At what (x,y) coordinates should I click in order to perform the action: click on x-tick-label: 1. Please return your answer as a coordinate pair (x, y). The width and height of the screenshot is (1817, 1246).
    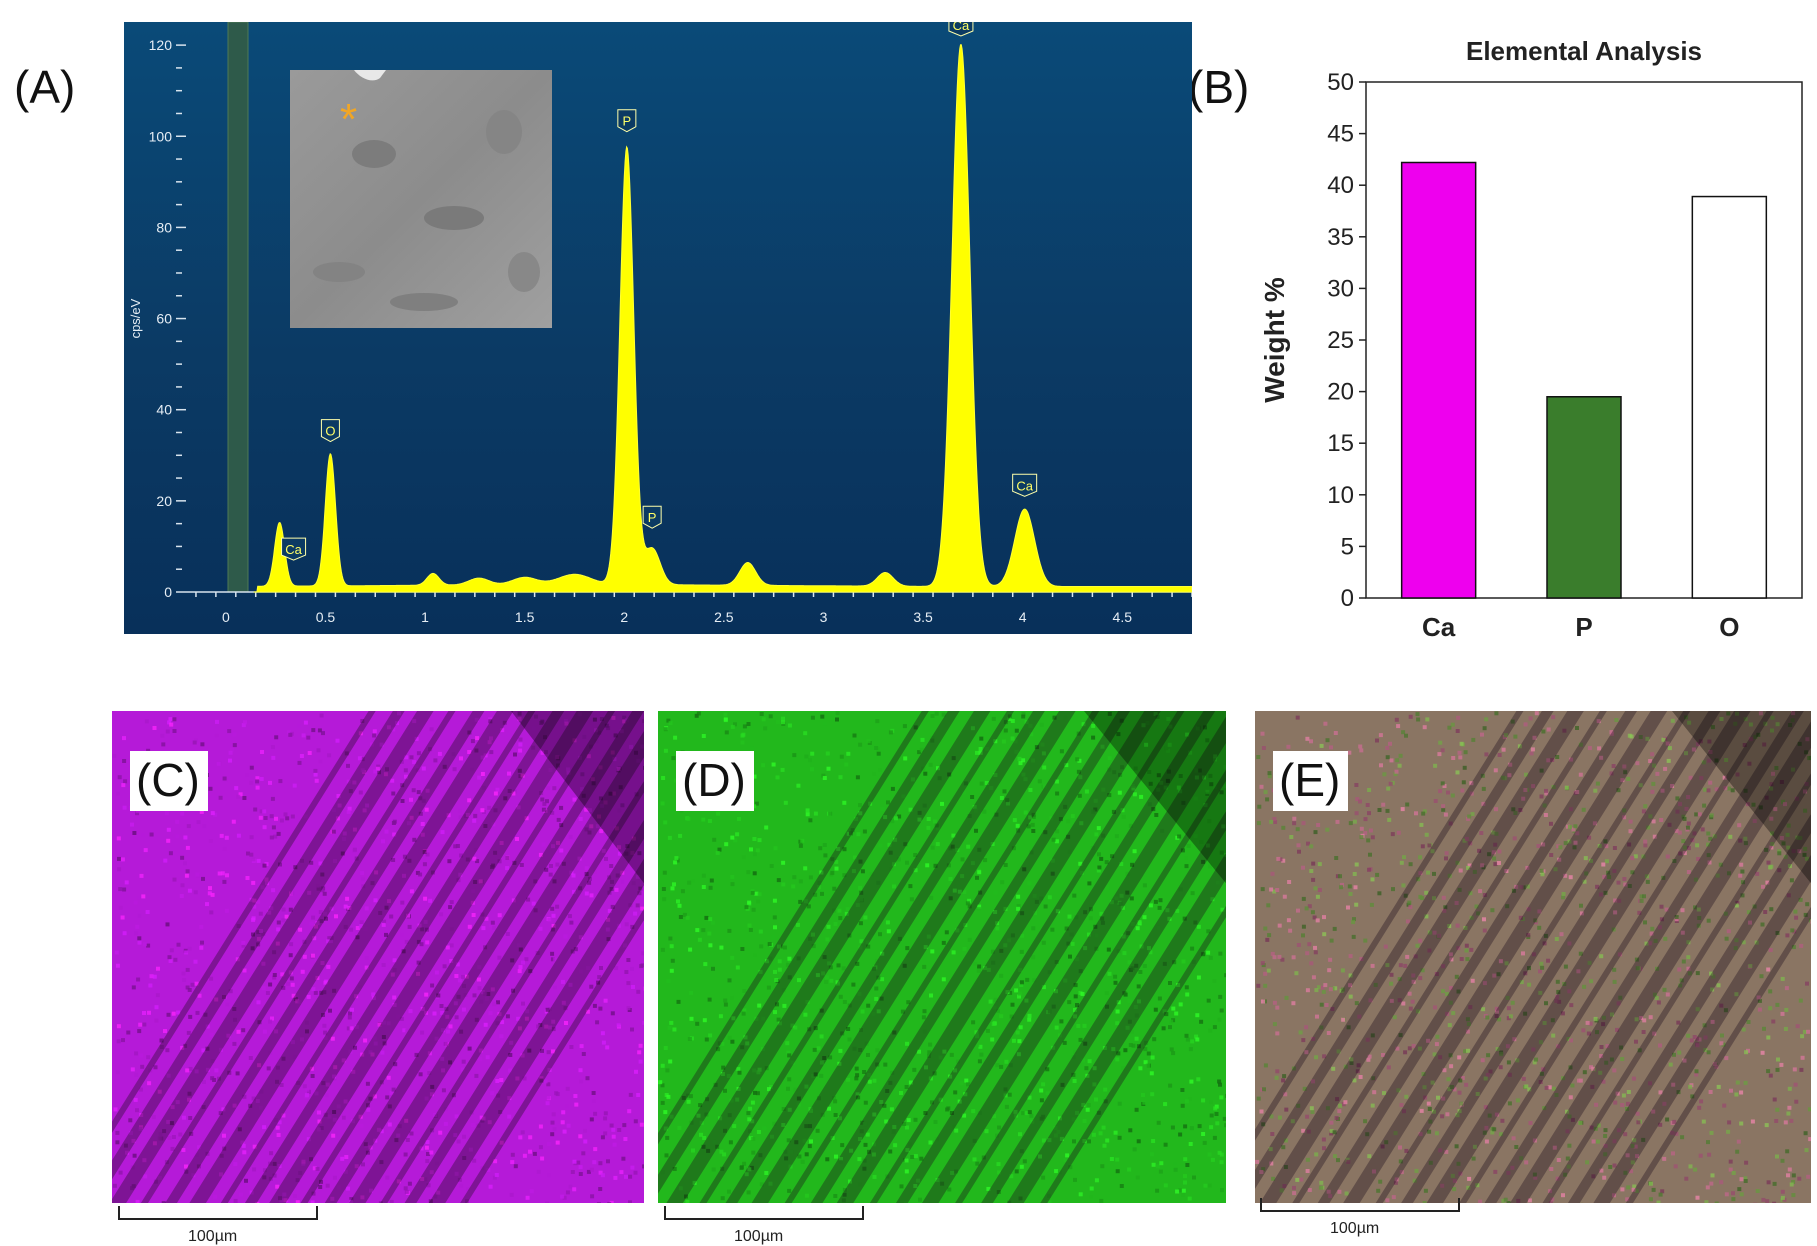
    Looking at the image, I should click on (425, 617).